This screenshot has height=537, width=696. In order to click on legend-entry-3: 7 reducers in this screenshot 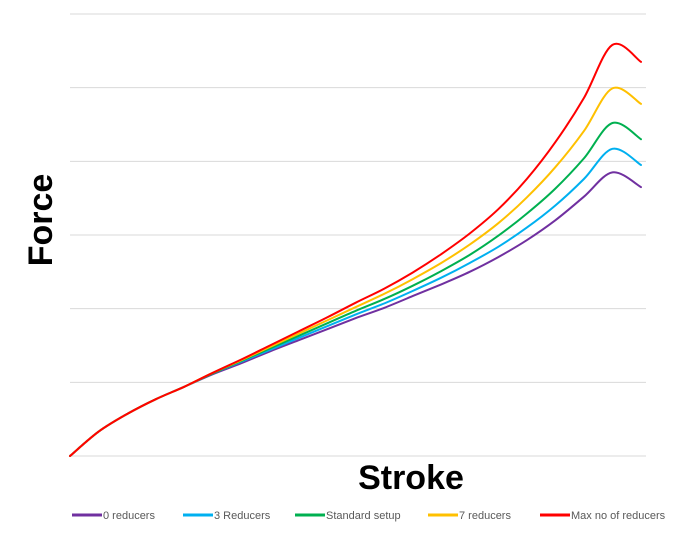, I will do `click(469, 516)`.